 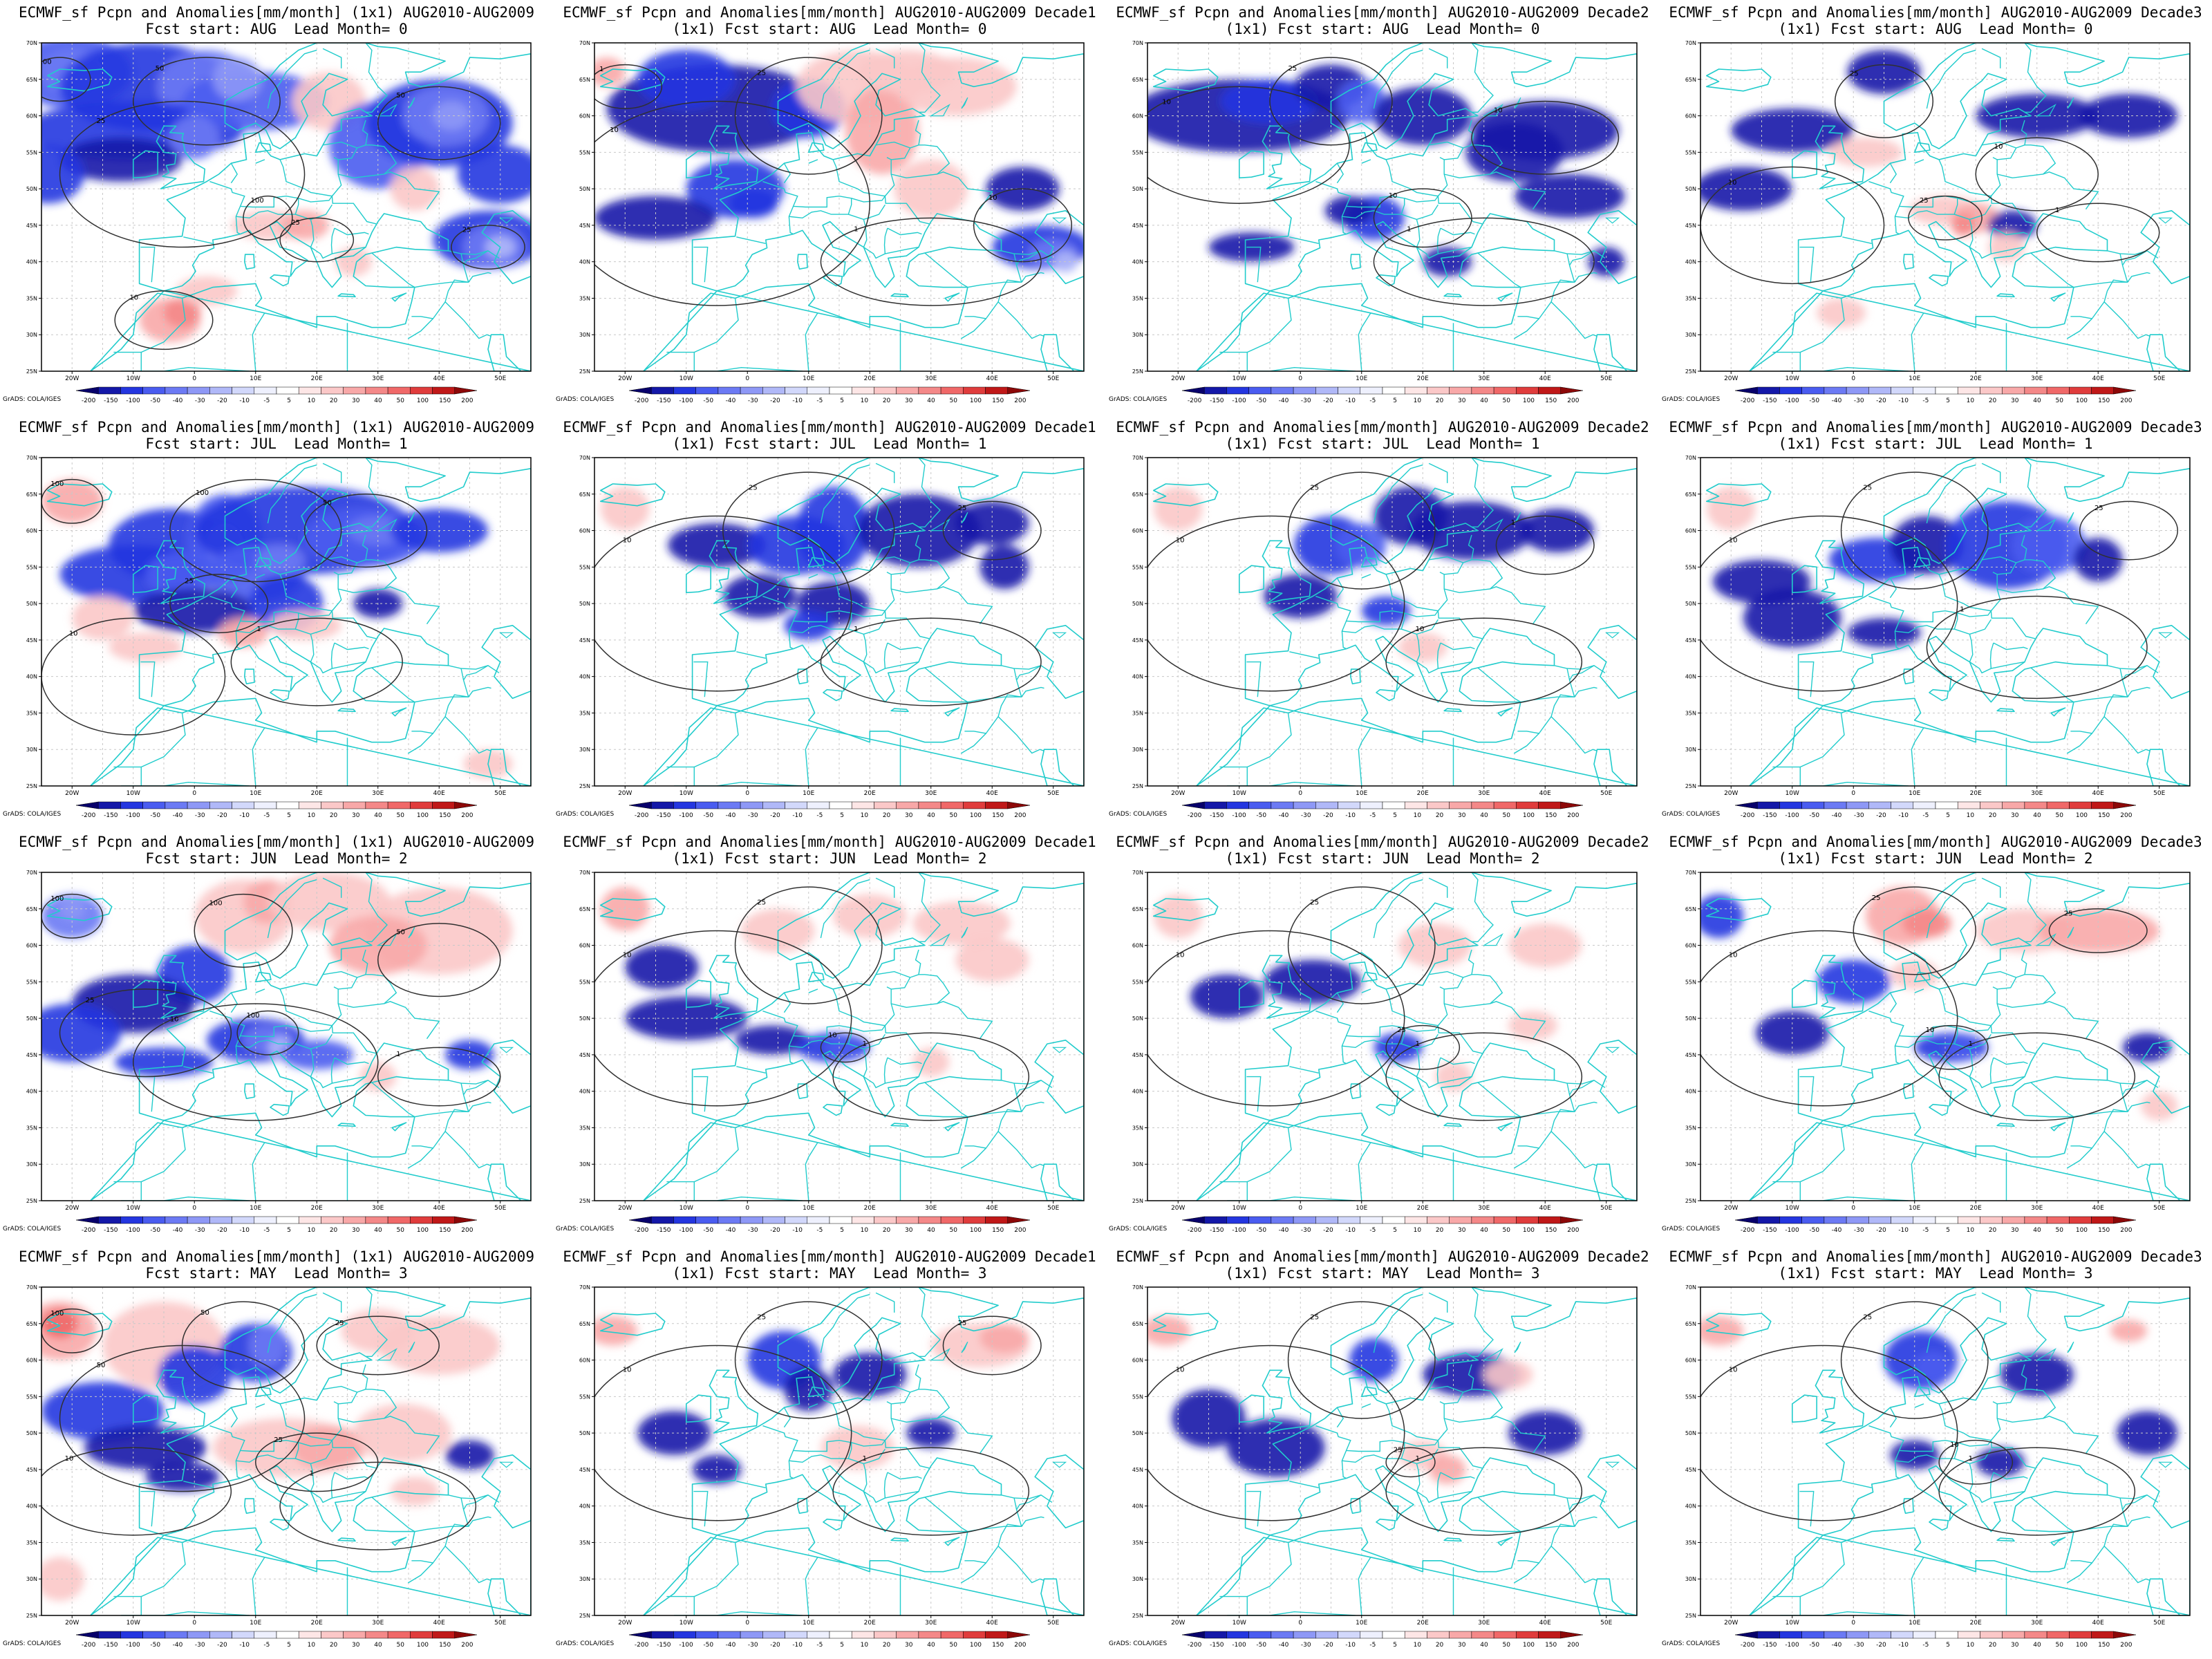 I want to click on colorbar-label: 100, so click(x=423, y=400).